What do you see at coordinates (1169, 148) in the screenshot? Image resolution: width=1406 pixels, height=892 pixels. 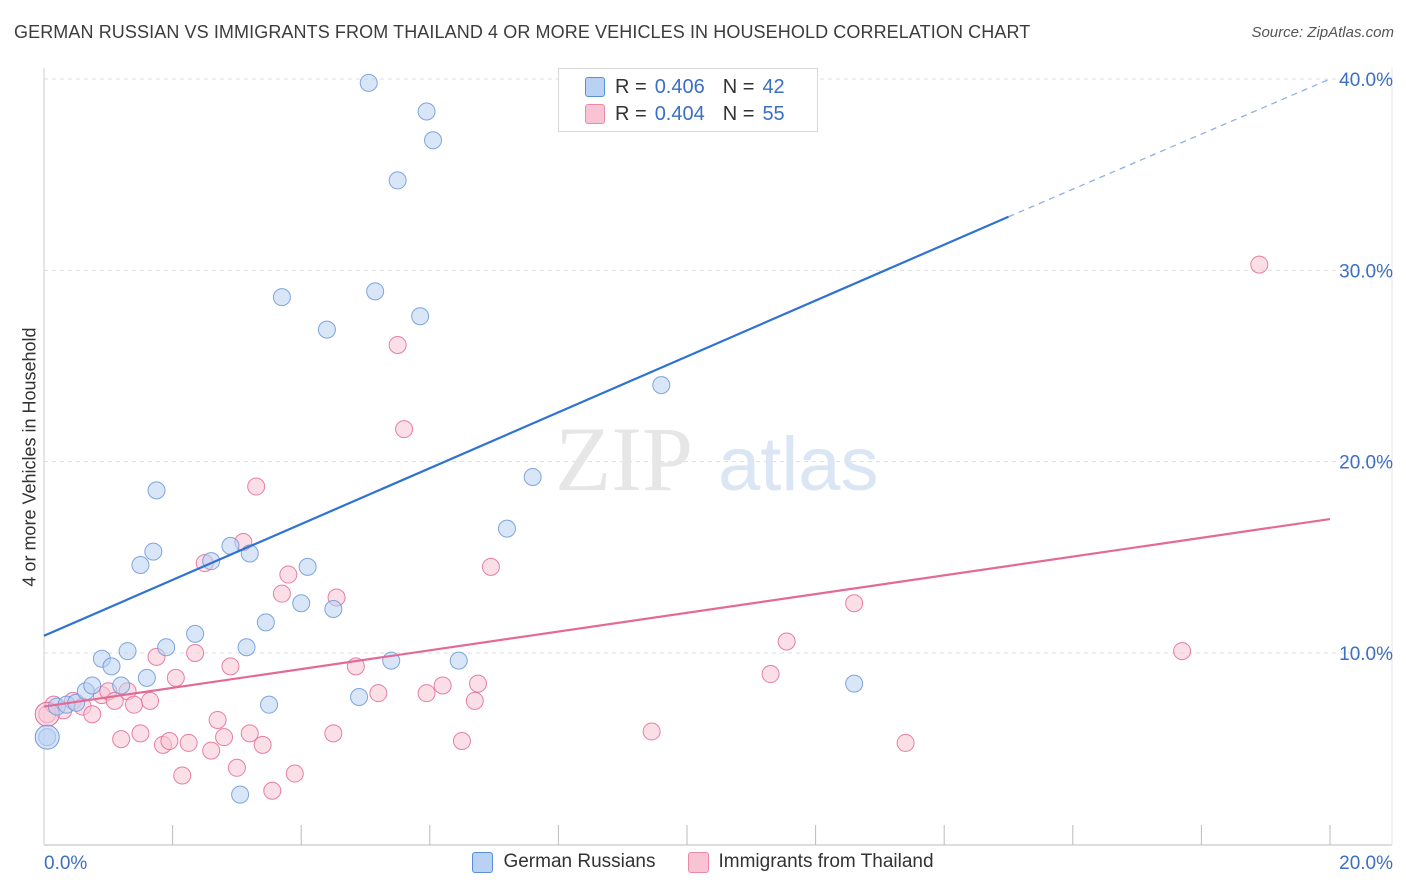 I see `trend-line-german-russians-extension` at bounding box center [1169, 148].